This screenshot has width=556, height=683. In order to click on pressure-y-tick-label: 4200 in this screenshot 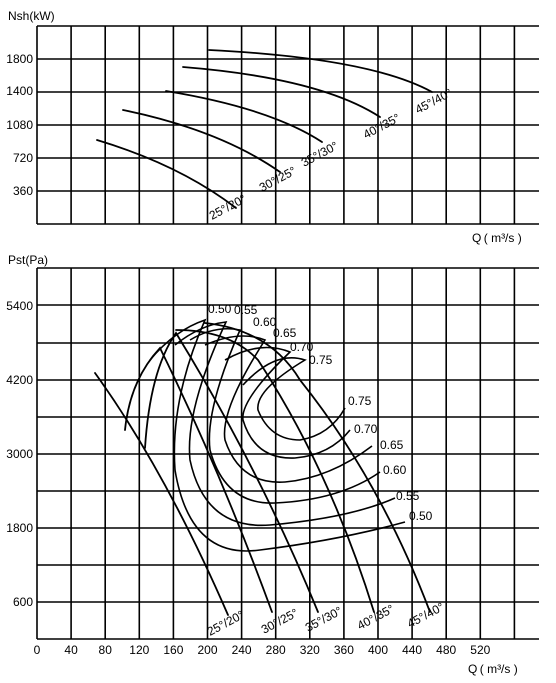, I will do `click(19, 380)`.